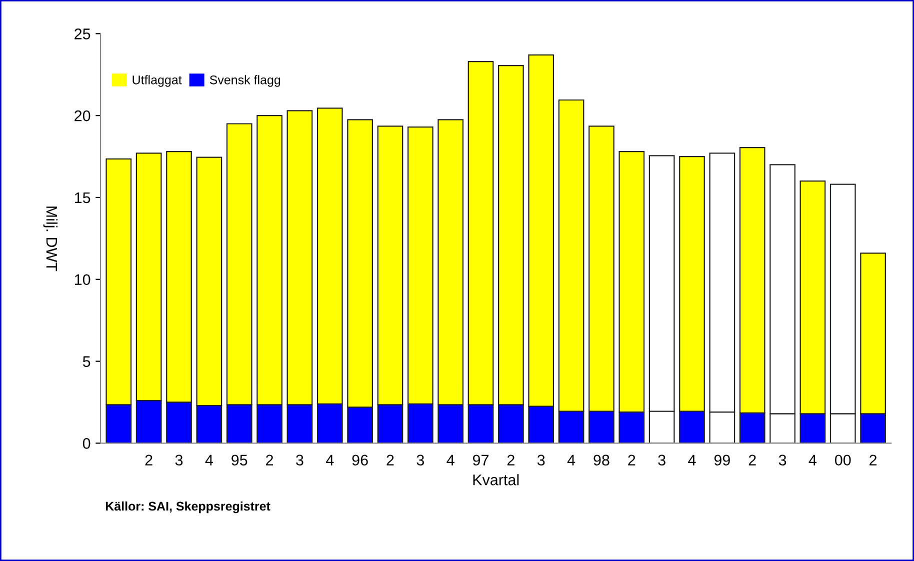 The image size is (914, 561). I want to click on y-axis-title: Milj. DWT, so click(50, 239).